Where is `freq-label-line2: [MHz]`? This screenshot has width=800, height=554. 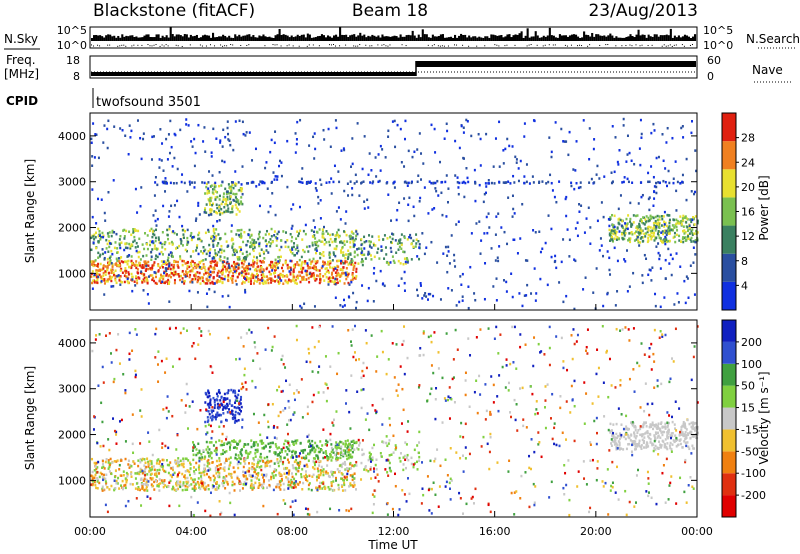 freq-label-line2: [MHz] is located at coordinates (21, 74).